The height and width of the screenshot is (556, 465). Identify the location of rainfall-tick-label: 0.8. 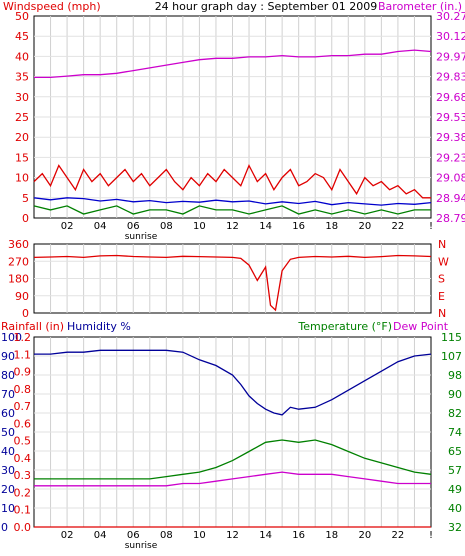
(23, 389).